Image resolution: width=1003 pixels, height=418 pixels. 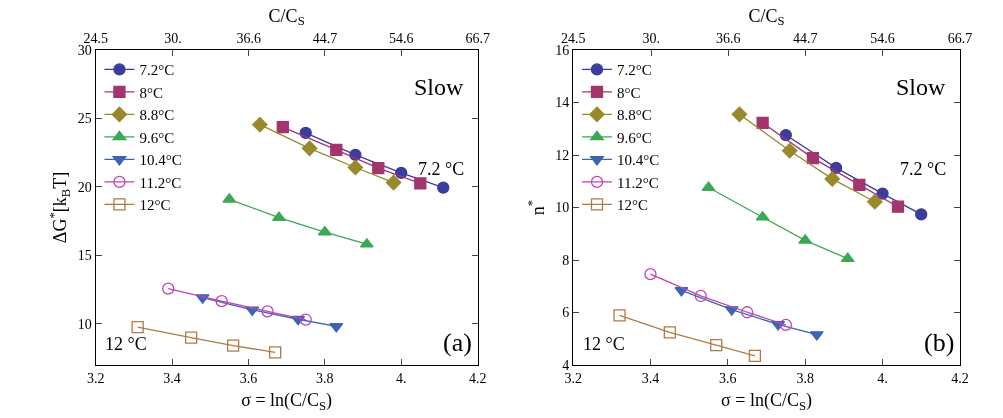 What do you see at coordinates (84, 256) in the screenshot?
I see `y-tick-label: 15` at bounding box center [84, 256].